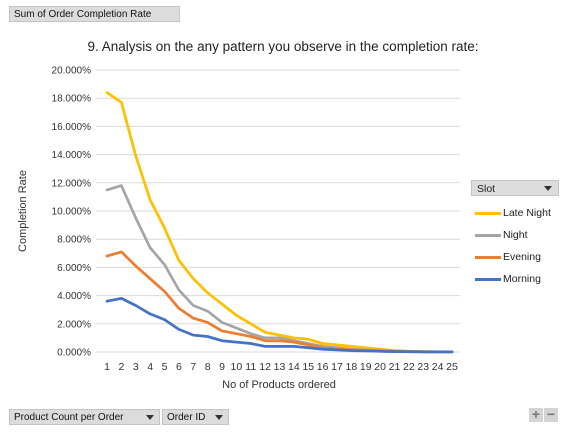  I want to click on expand-field-button: +, so click(536, 414).